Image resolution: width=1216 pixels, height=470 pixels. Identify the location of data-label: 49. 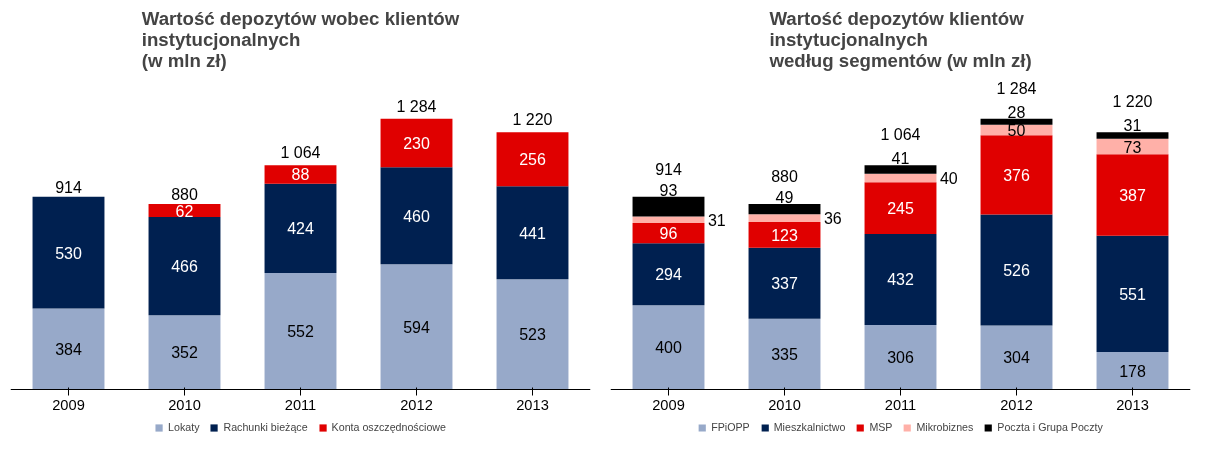
(784, 198).